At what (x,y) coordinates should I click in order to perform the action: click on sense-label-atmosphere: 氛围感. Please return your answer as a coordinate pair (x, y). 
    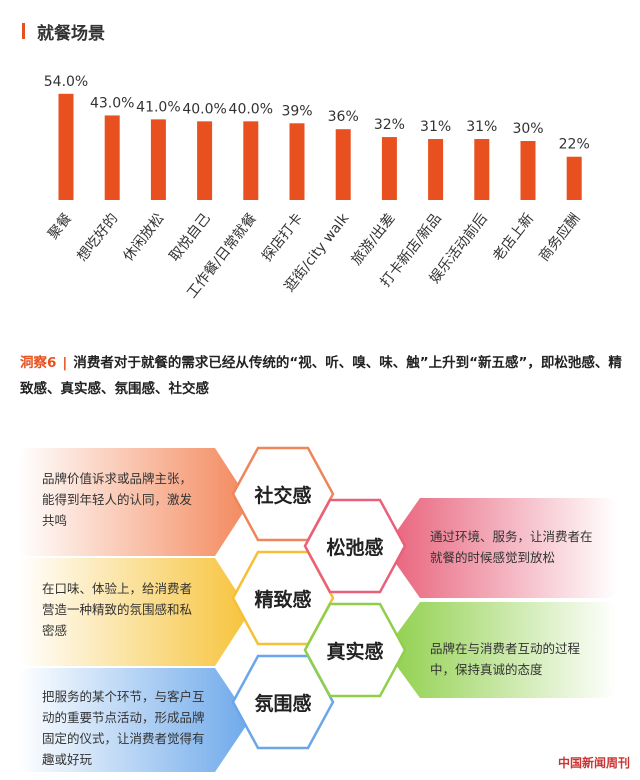
    Looking at the image, I should click on (283, 703).